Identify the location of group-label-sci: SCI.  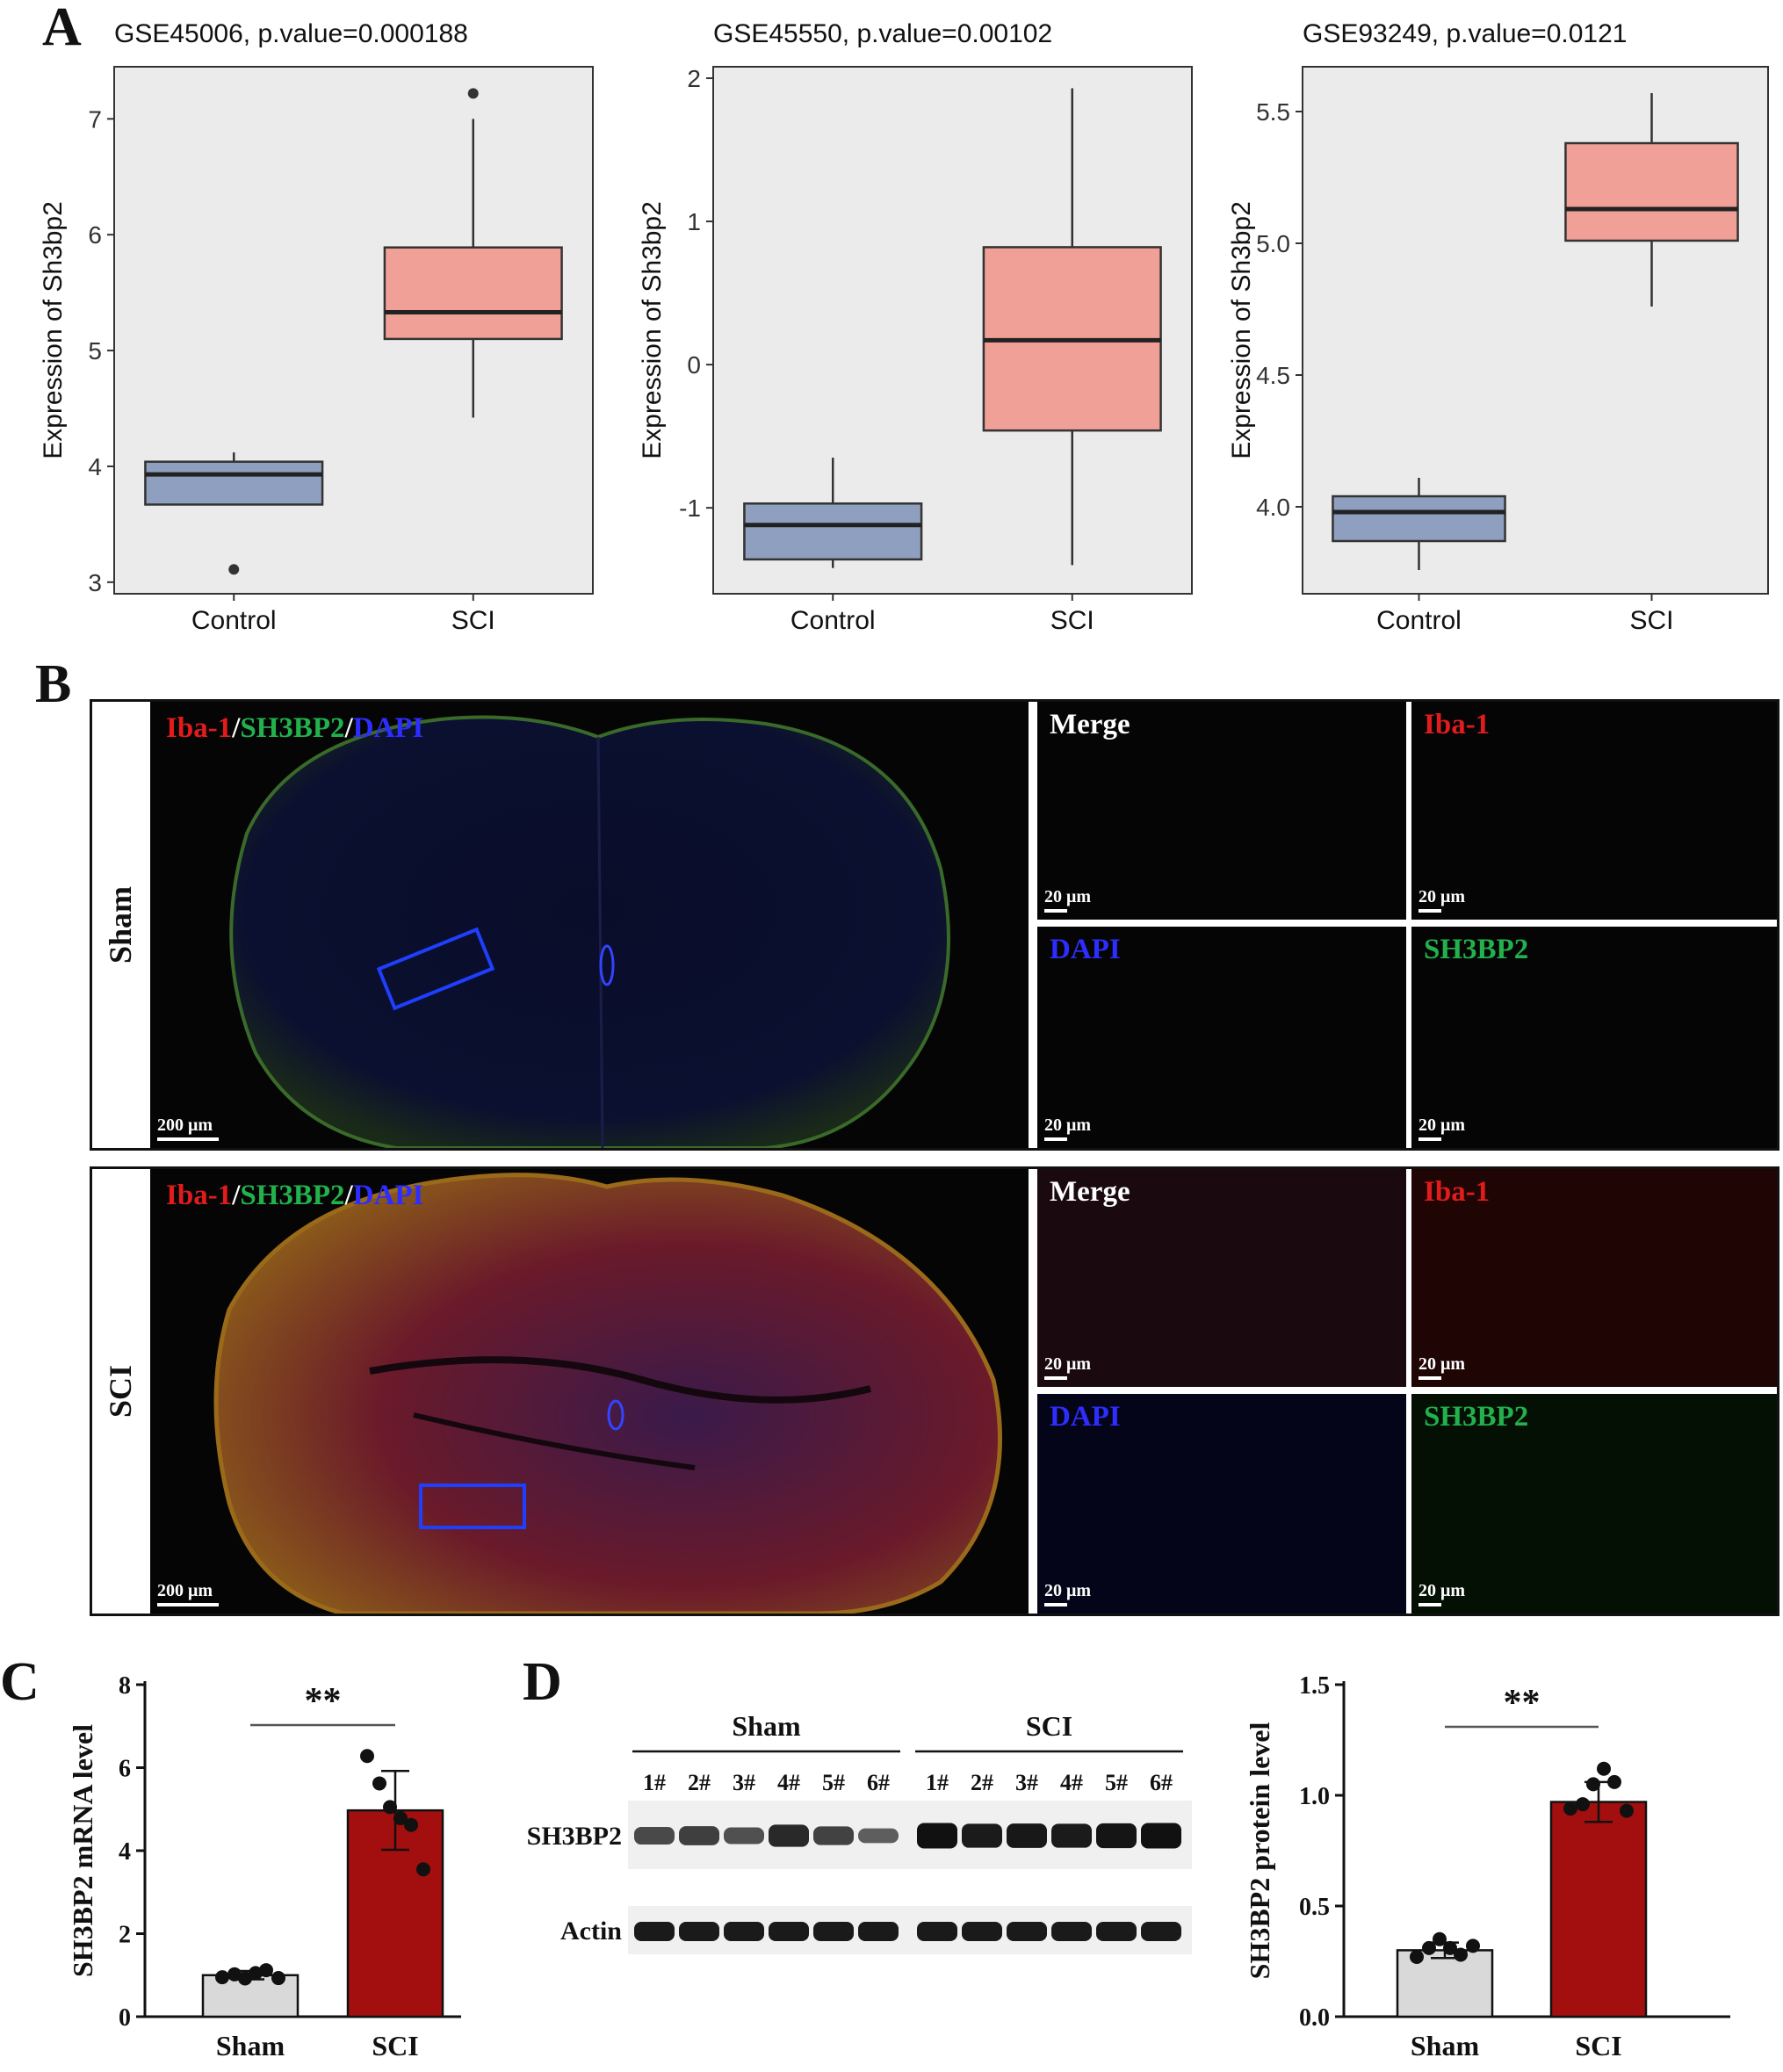
(121, 1392).